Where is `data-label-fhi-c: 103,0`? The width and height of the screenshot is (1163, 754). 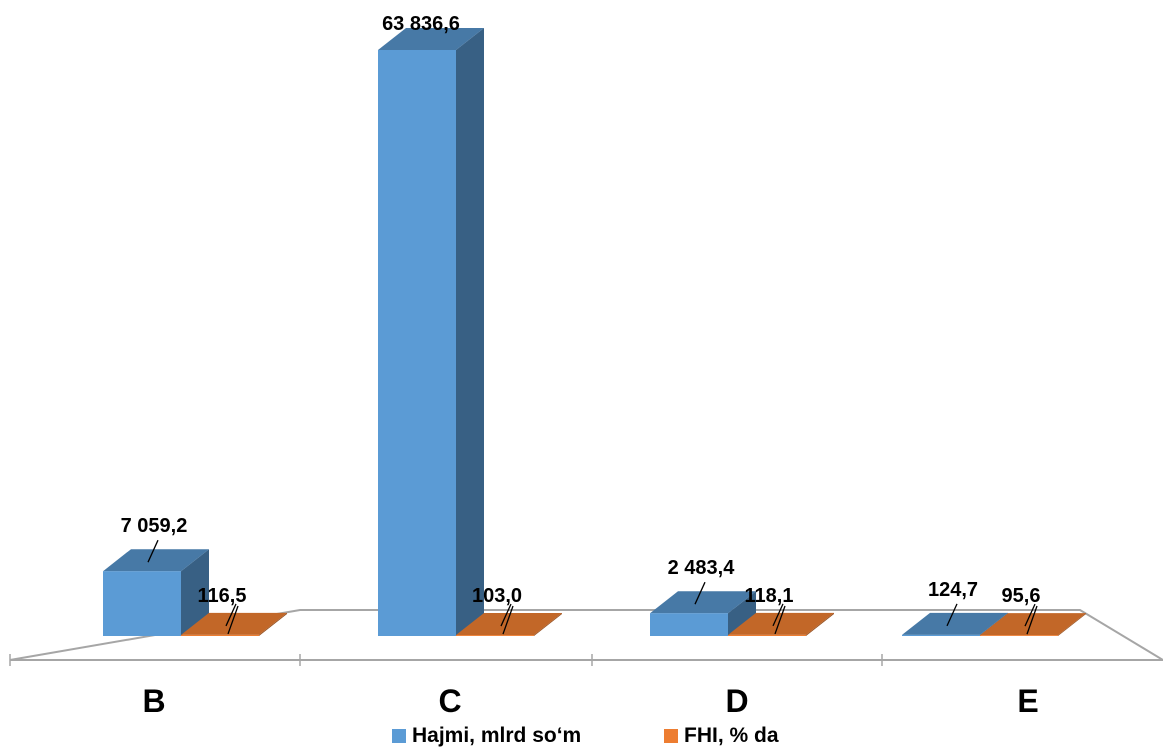 data-label-fhi-c: 103,0 is located at coordinates (497, 596).